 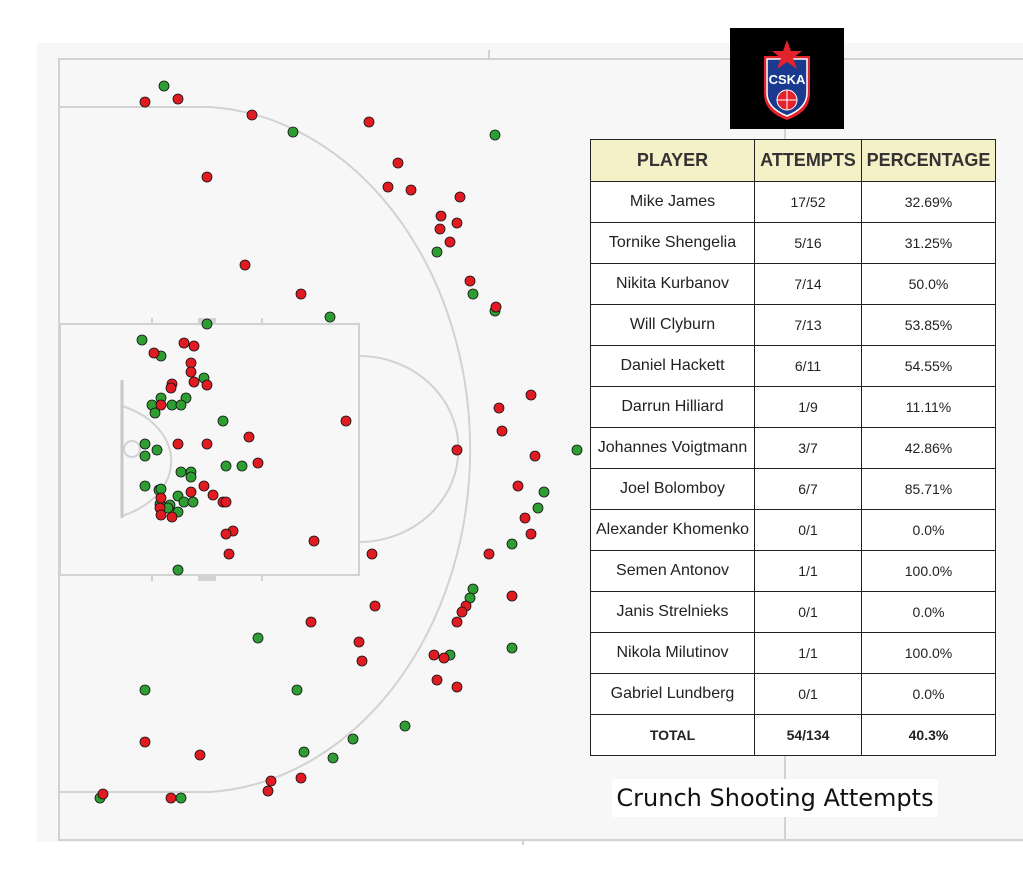 What do you see at coordinates (808, 489) in the screenshot?
I see `attempts-cell: 6/7` at bounding box center [808, 489].